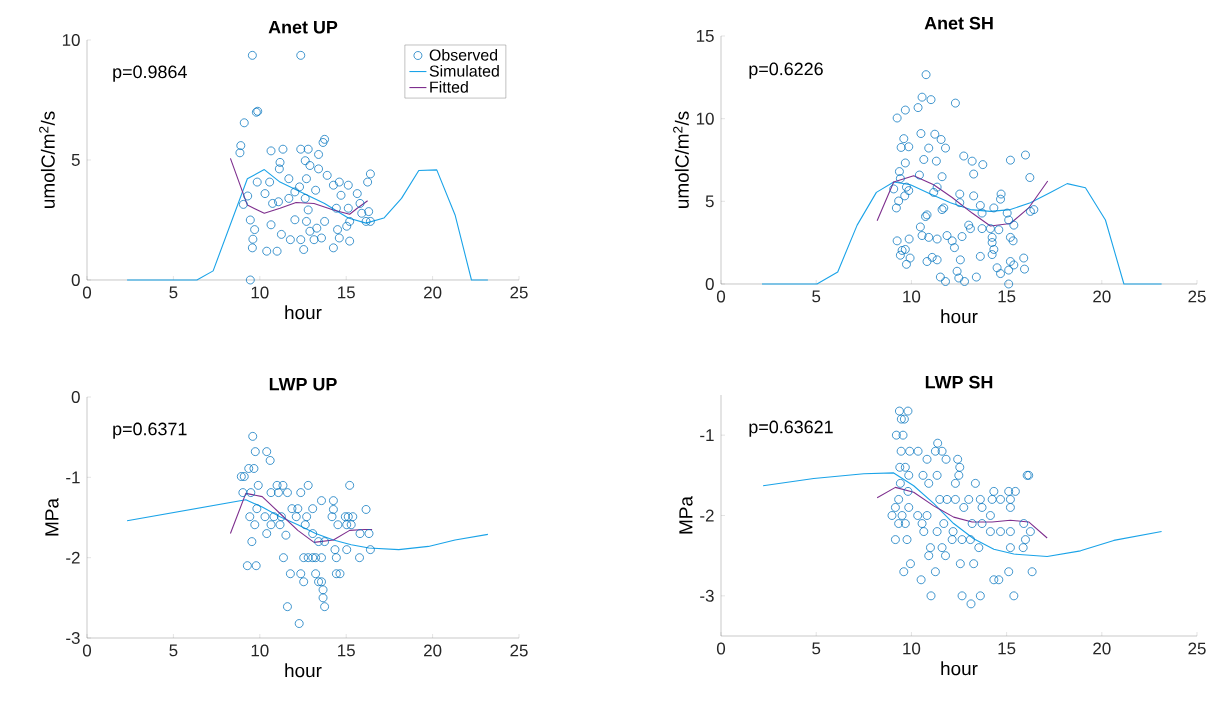 Image resolution: width=1230 pixels, height=714 pixels. Describe the element at coordinates (449, 87) in the screenshot. I see `legend-label: Fitted` at that location.